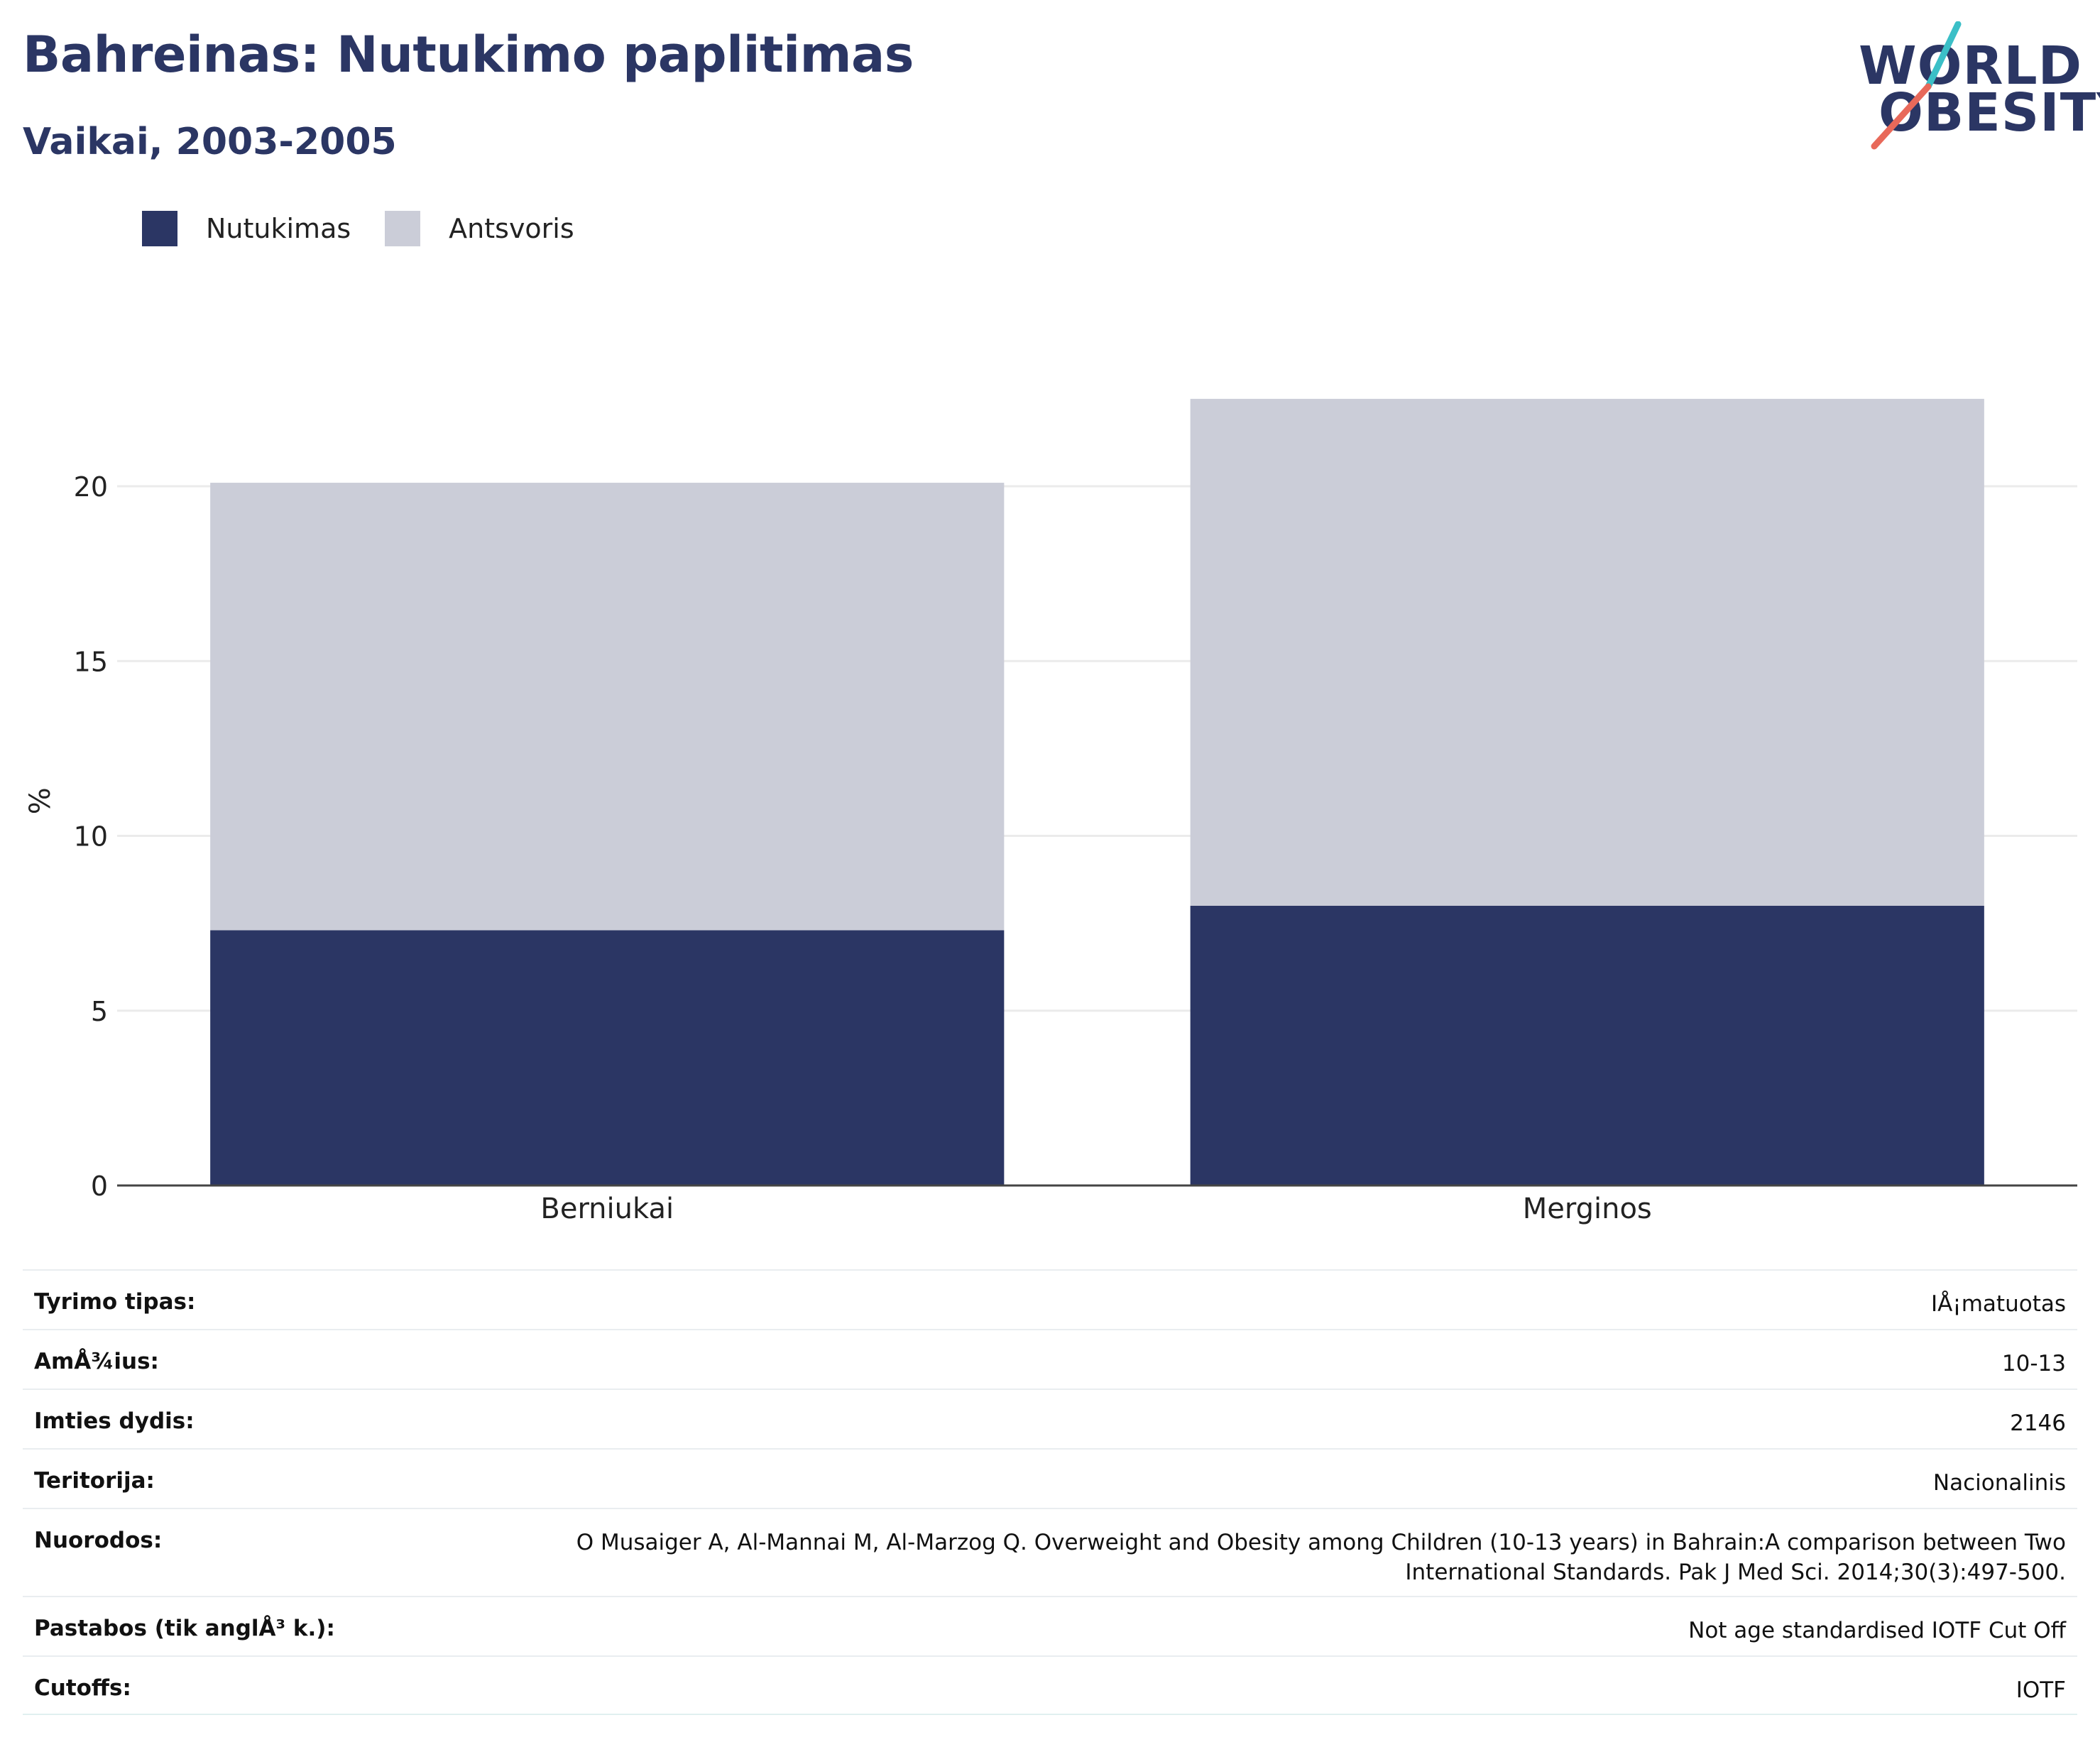  I want to click on y-axis-label: %, so click(40, 800).